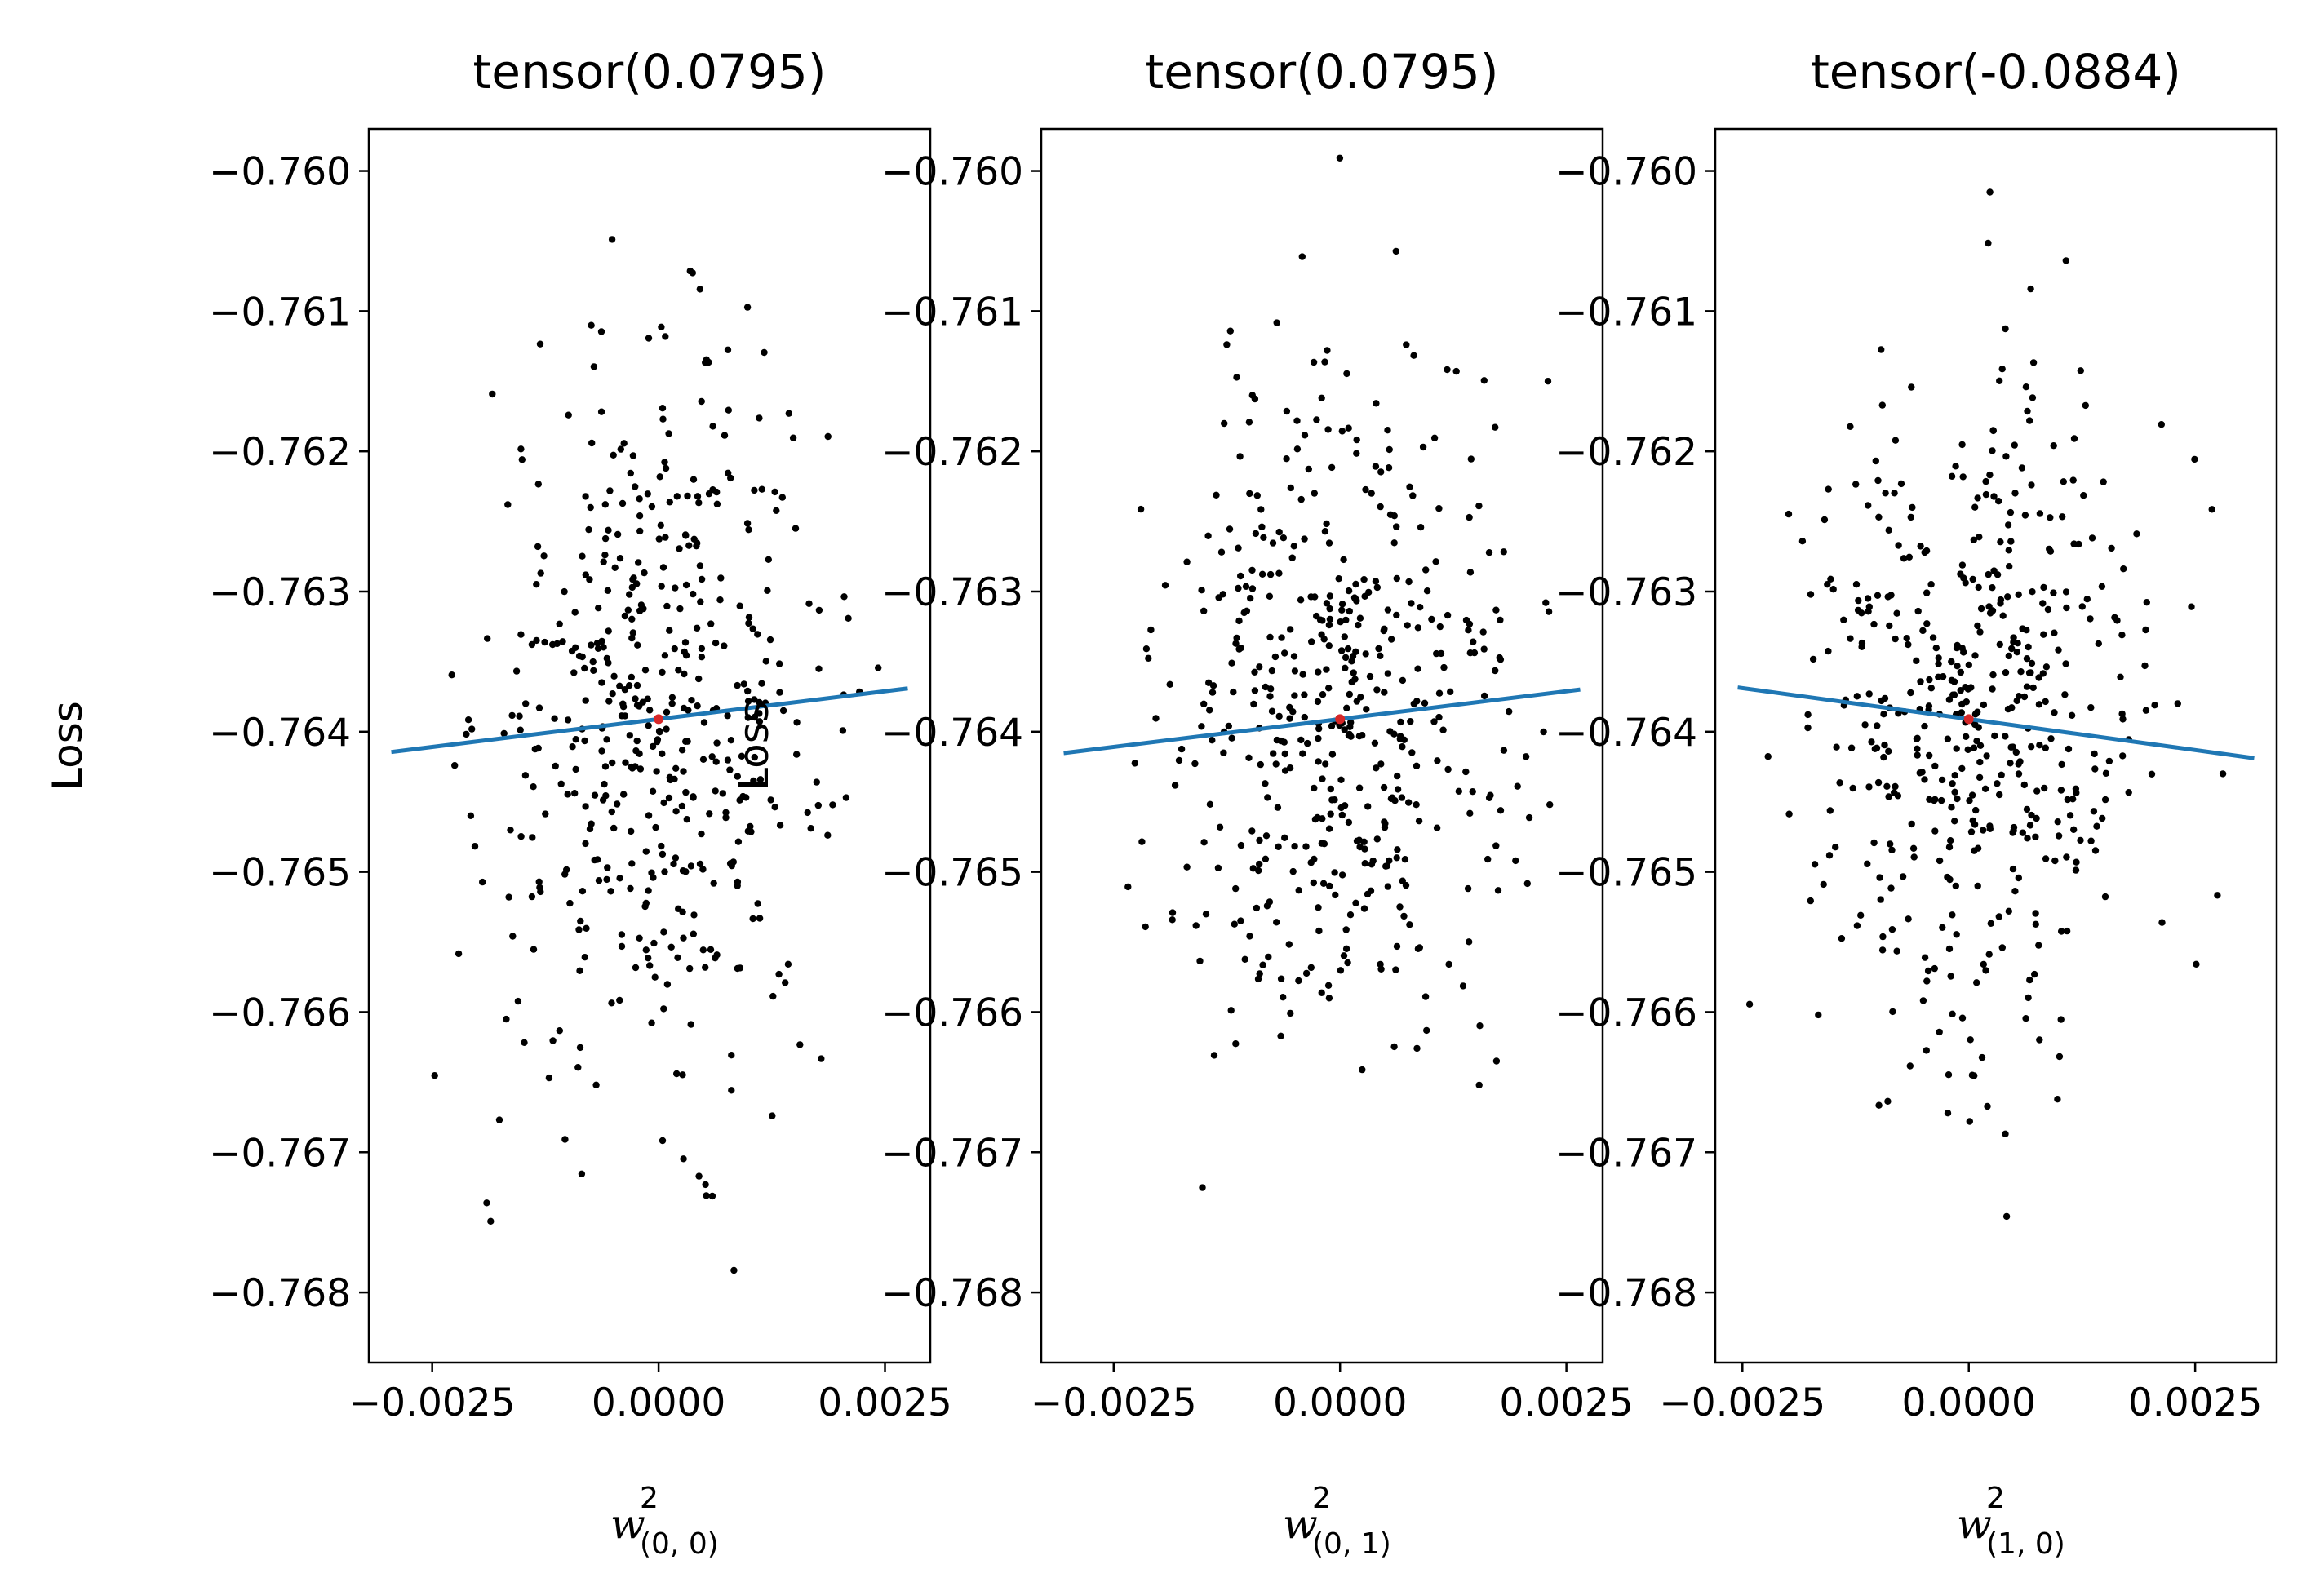  Describe the element at coordinates (280, 874) in the screenshot. I see `y-tick-label: −0.765` at that location.